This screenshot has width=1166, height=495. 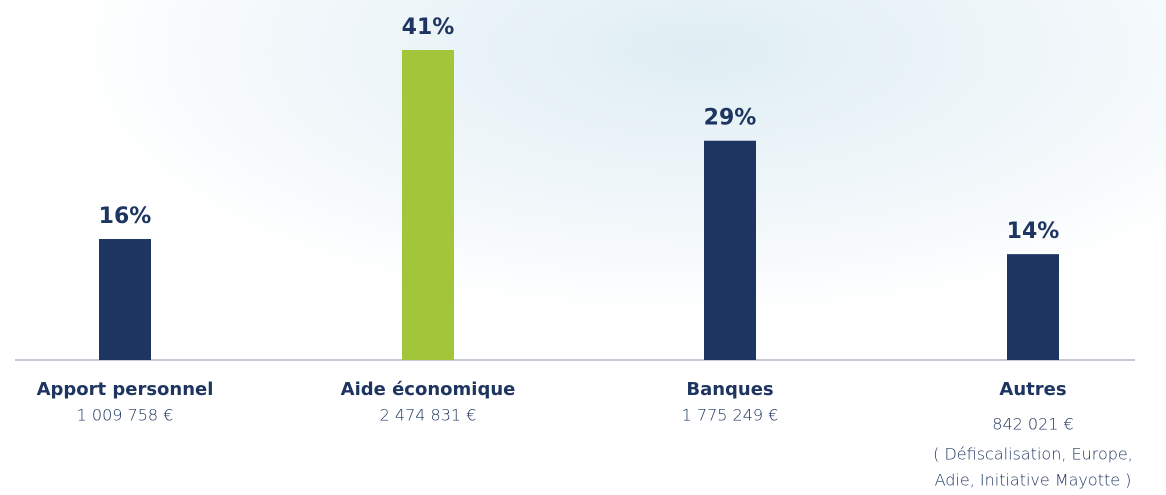 I want to click on category-label: Aide économique, so click(x=428, y=389).